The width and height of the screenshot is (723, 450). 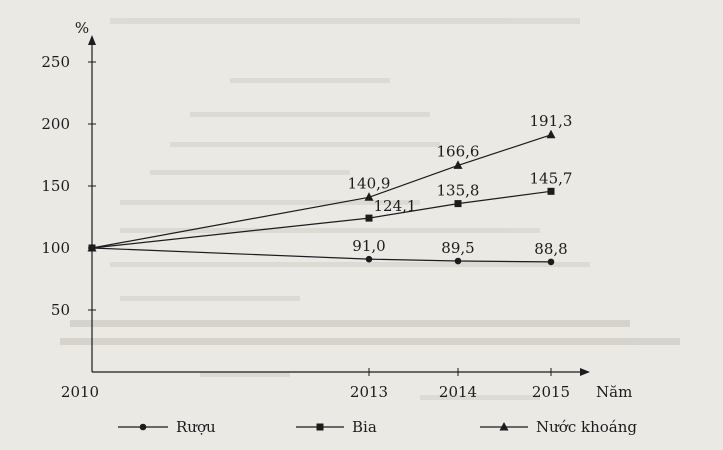 I want to click on x-tick-label: 2014, so click(x=458, y=392).